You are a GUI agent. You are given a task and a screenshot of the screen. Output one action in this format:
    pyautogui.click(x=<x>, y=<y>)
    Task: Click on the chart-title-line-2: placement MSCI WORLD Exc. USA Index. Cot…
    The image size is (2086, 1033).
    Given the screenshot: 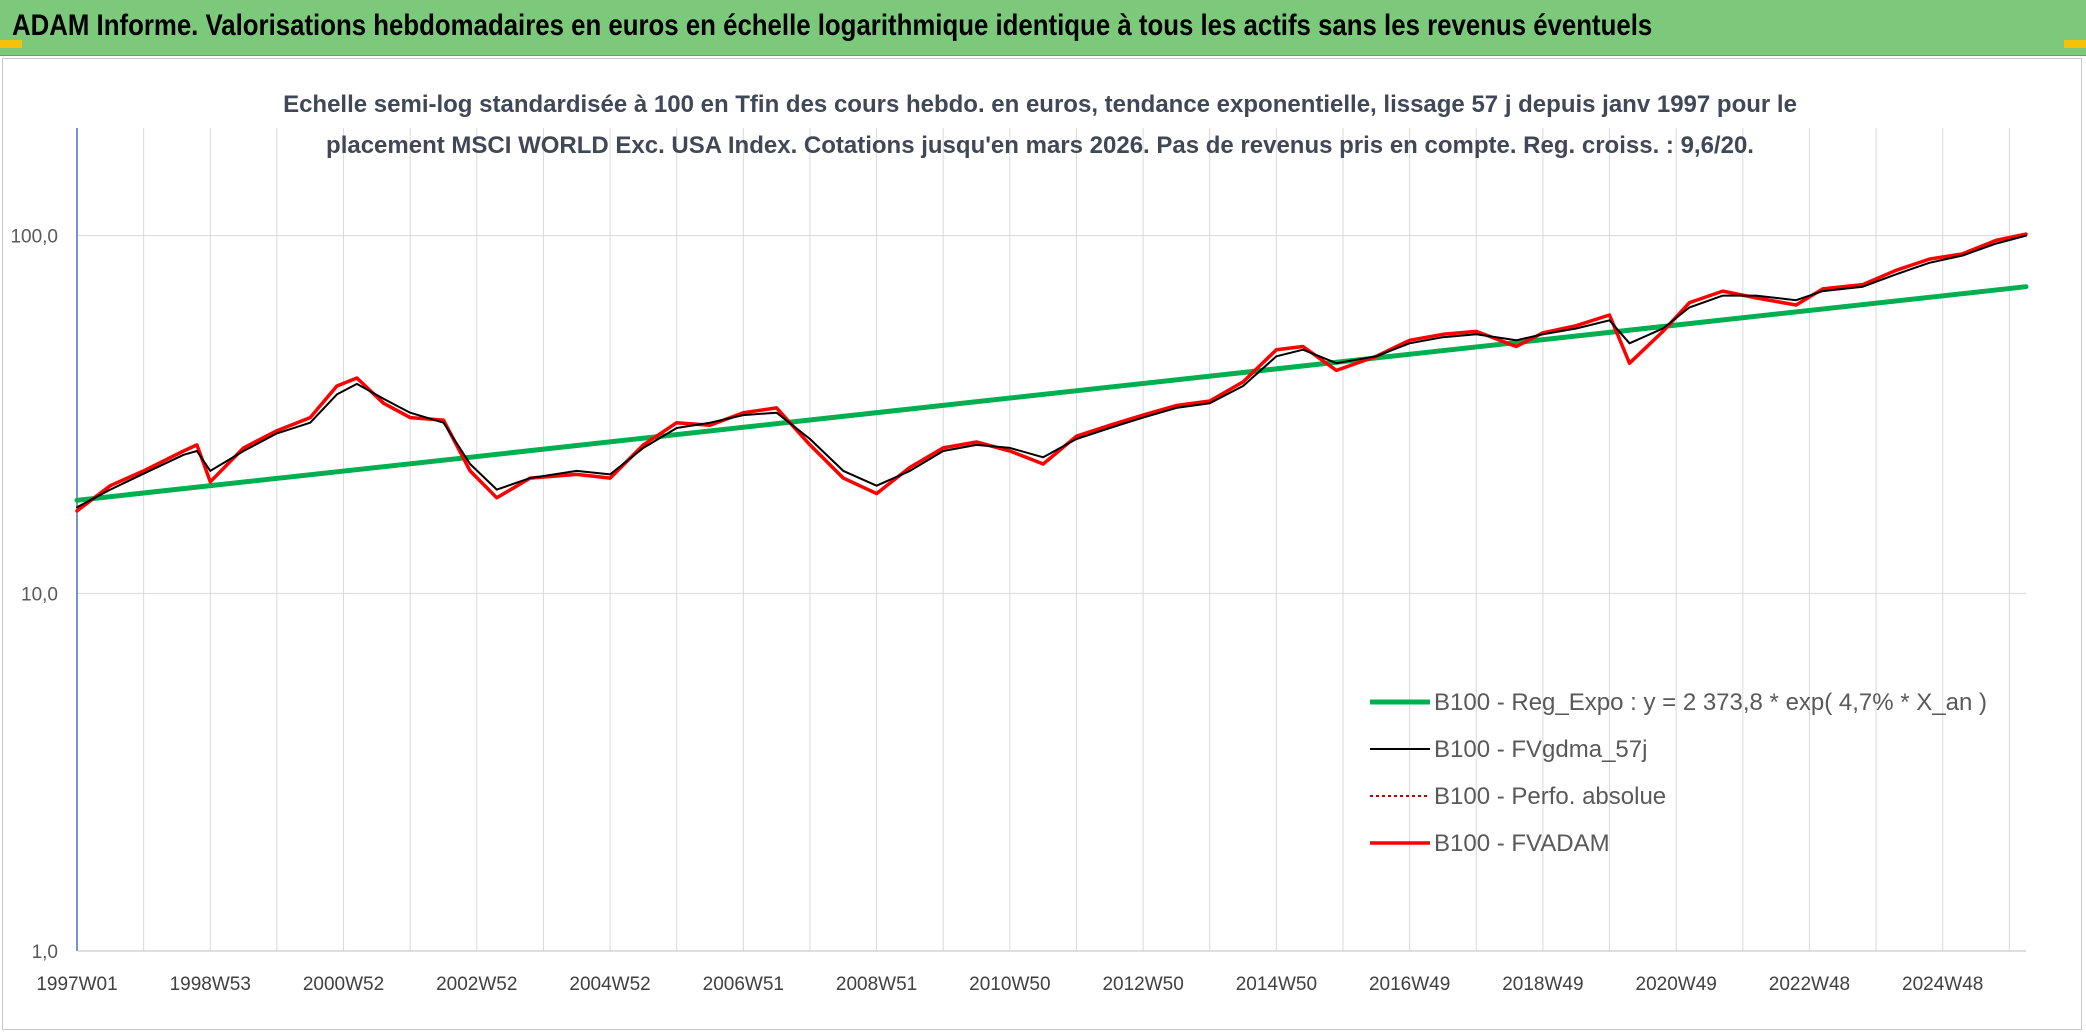 What is the action you would take?
    pyautogui.click(x=1040, y=145)
    